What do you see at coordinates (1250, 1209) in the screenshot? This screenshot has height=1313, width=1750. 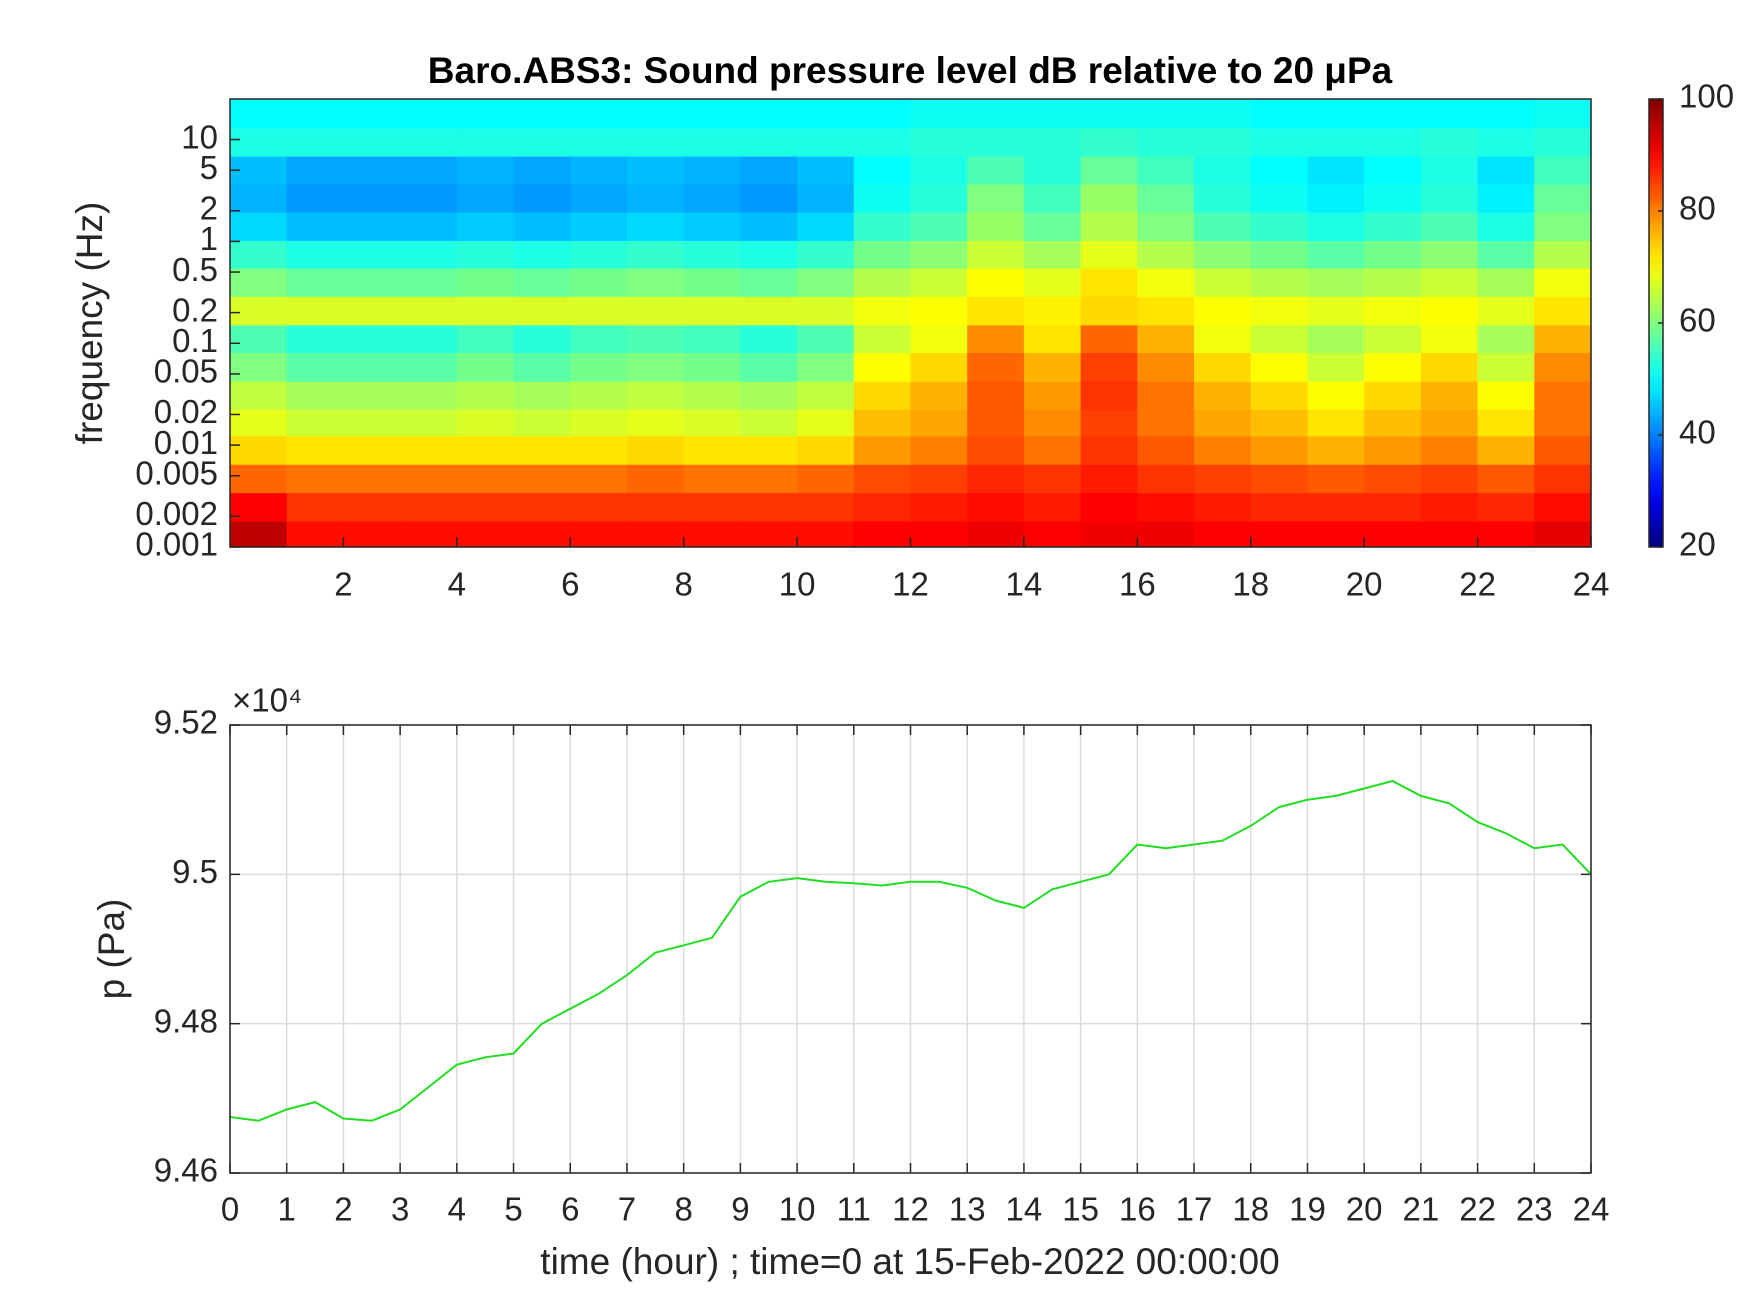 I see `x-tick-label: 18` at bounding box center [1250, 1209].